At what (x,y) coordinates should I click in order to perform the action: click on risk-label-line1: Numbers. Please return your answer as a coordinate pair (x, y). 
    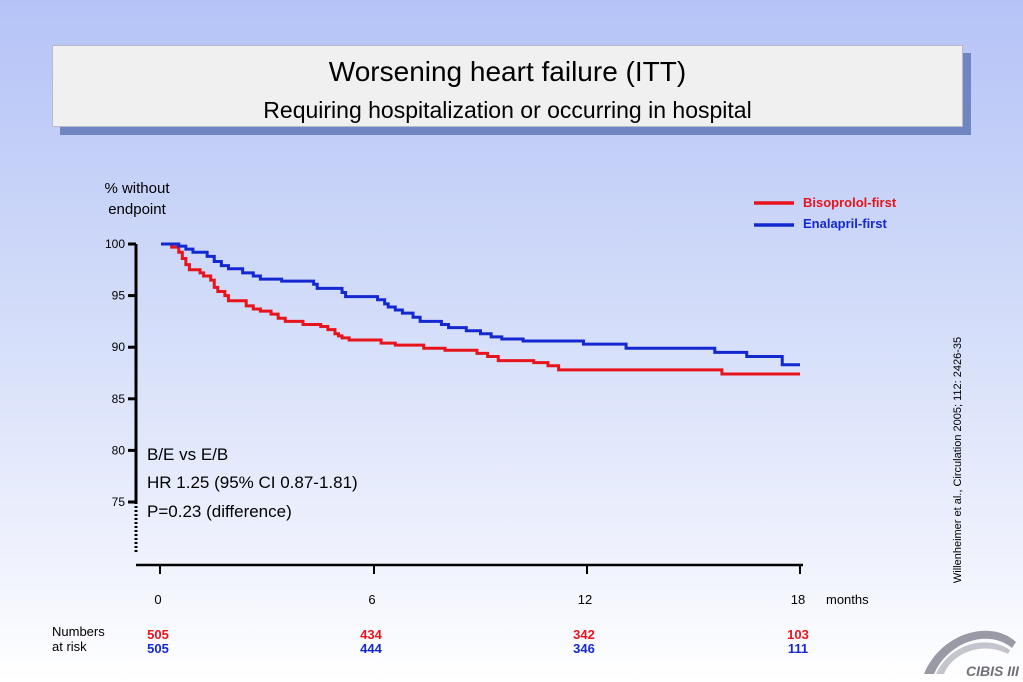
    Looking at the image, I should click on (78, 631).